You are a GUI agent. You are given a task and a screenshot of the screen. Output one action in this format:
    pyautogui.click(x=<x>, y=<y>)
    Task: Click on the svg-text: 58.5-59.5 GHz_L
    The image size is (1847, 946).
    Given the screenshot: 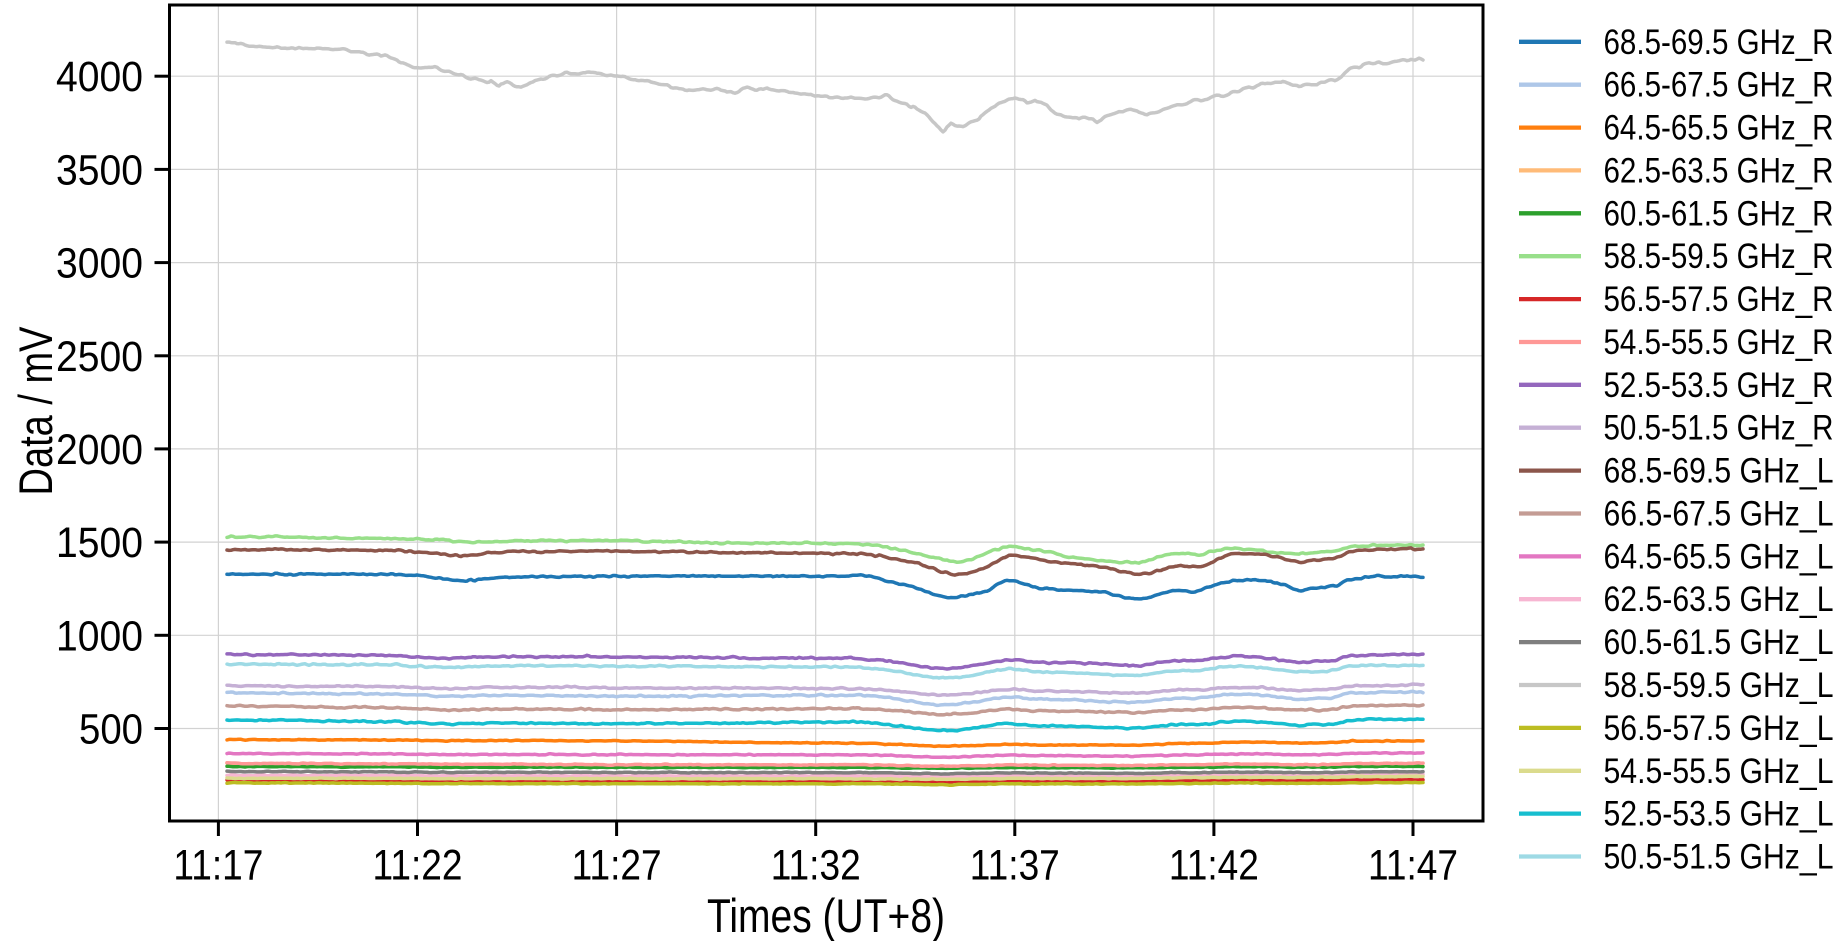 What is the action you would take?
    pyautogui.click(x=1719, y=685)
    